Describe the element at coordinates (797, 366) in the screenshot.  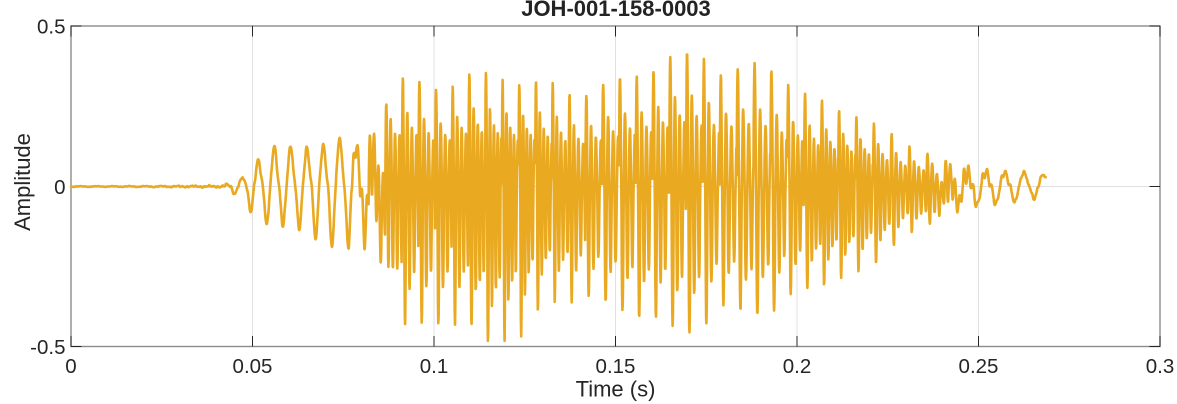
I see `svg-text: 0.2` at that location.